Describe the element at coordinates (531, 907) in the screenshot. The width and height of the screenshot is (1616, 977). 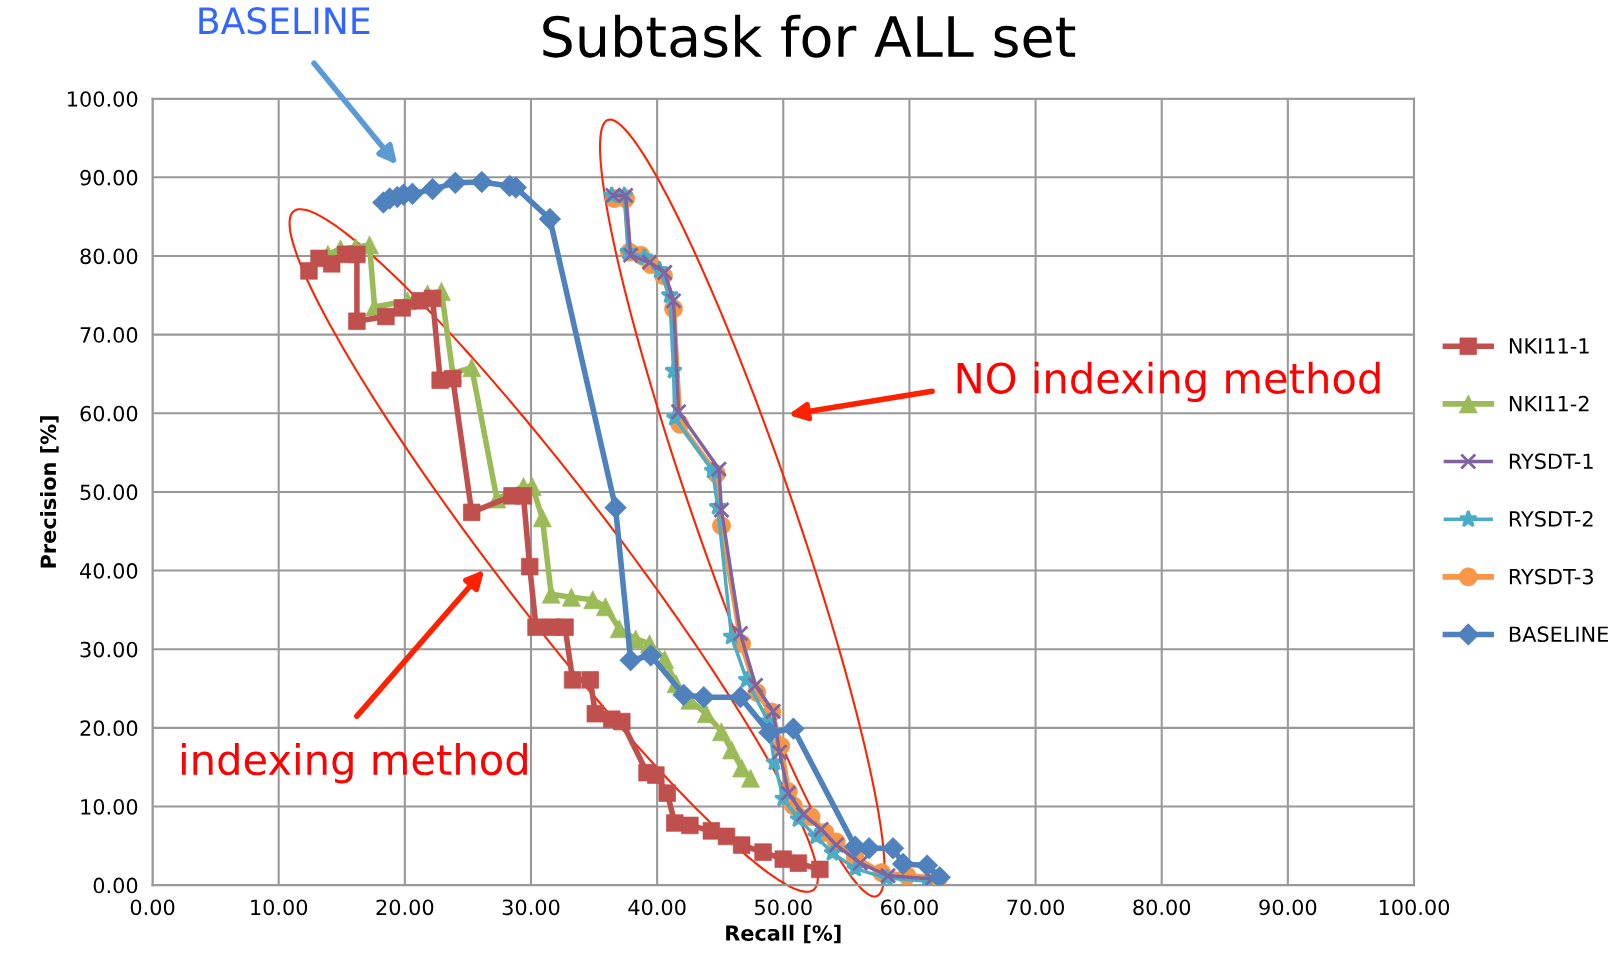
I see `x-tick-label: 30.00` at that location.